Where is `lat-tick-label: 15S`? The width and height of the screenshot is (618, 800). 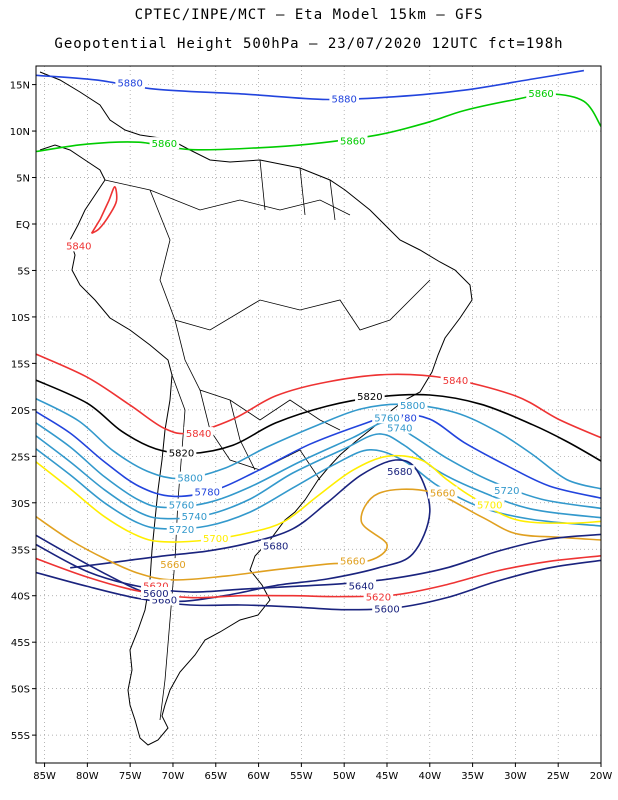
lat-tick-label: 15S is located at coordinates (20, 364).